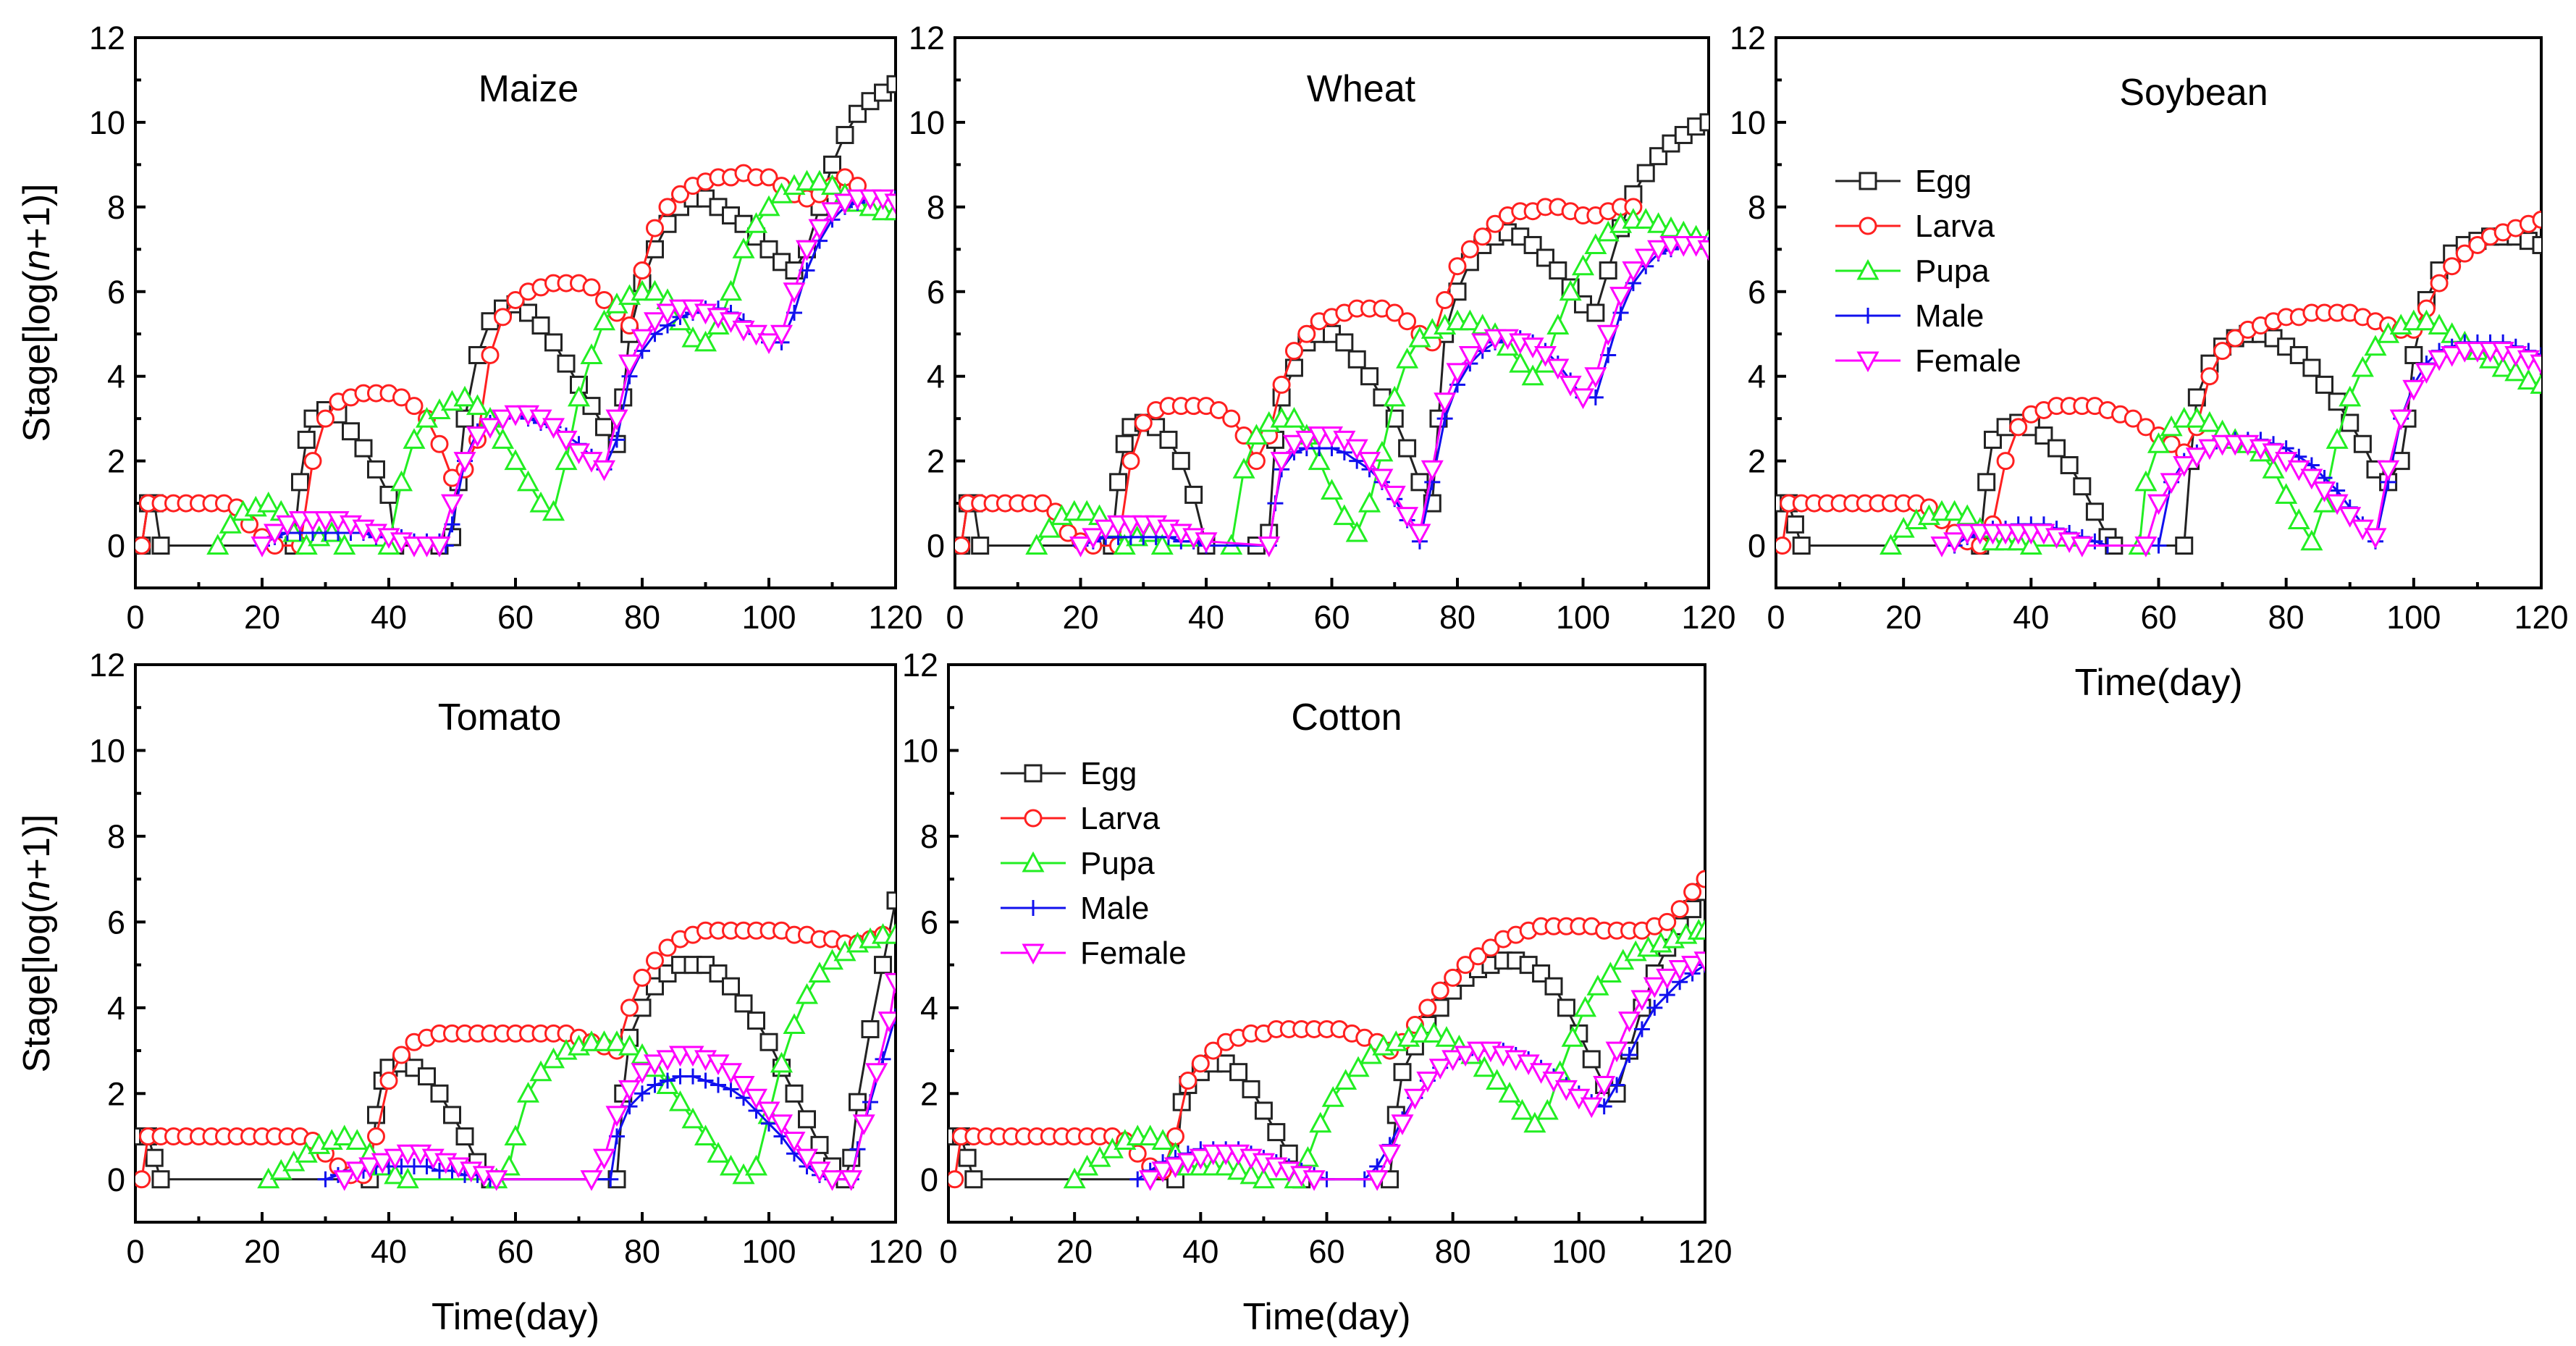  I want to click on y-tick-label: 2, so click(116, 1093).